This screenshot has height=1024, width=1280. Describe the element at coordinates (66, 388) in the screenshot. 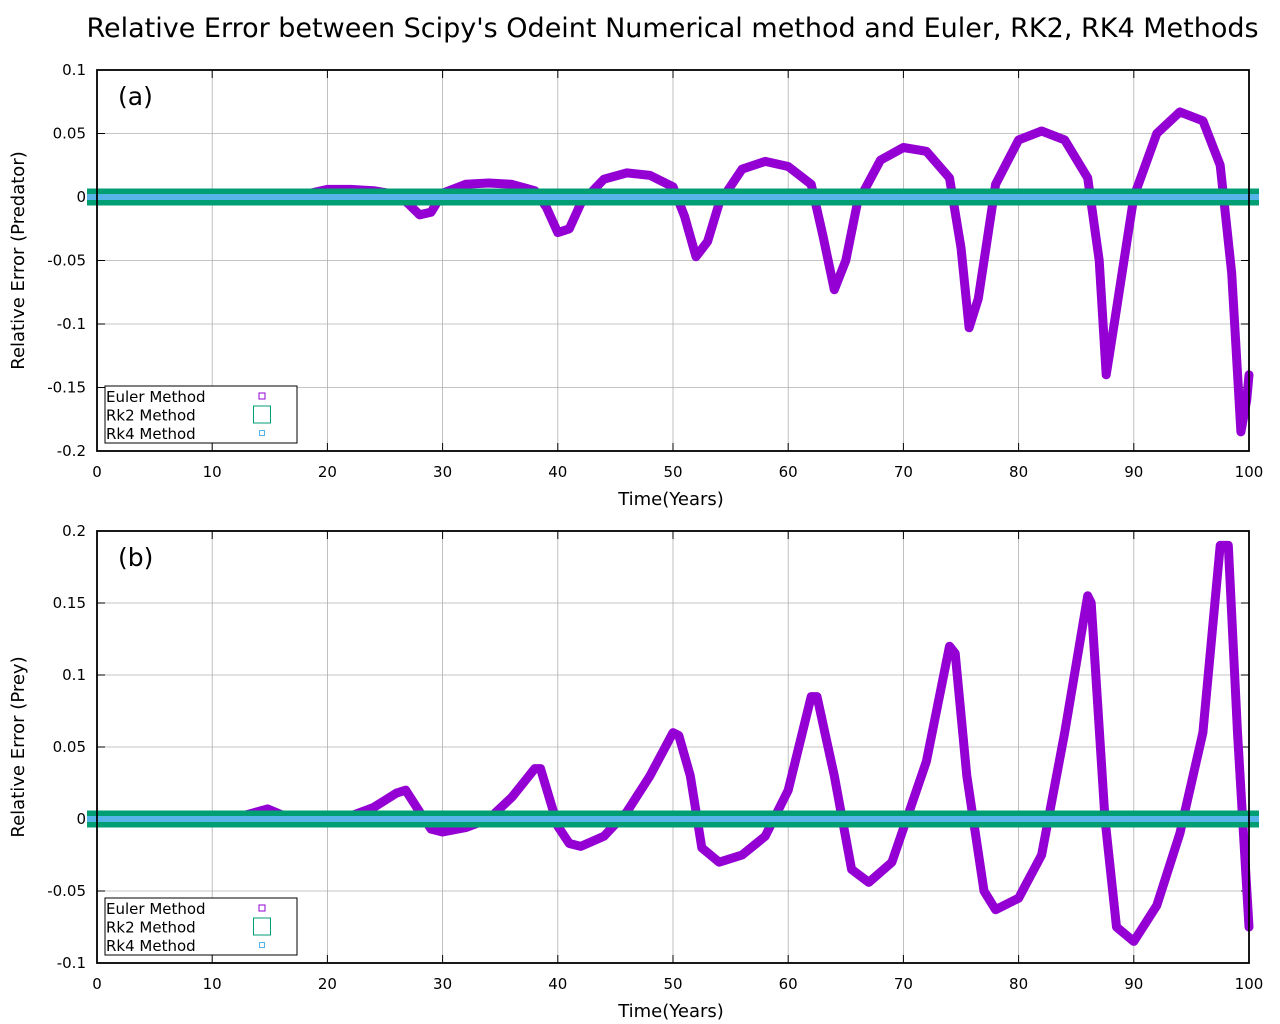

I see `y-tick-label: -0.15` at that location.